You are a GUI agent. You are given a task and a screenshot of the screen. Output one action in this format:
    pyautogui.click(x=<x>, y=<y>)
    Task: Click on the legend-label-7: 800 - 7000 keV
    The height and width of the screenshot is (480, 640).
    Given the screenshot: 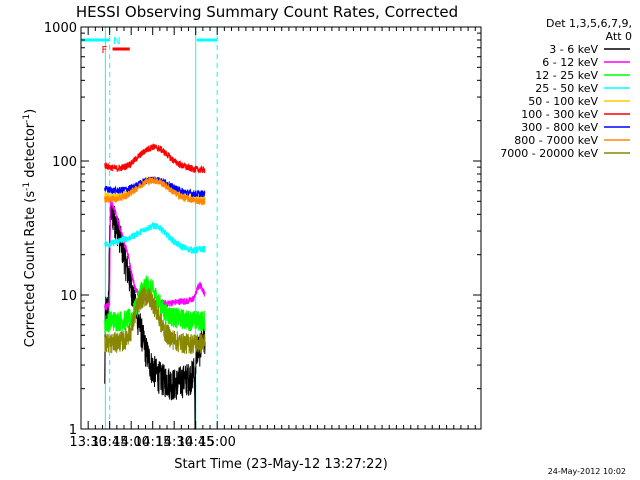 What is the action you would take?
    pyautogui.click(x=556, y=140)
    